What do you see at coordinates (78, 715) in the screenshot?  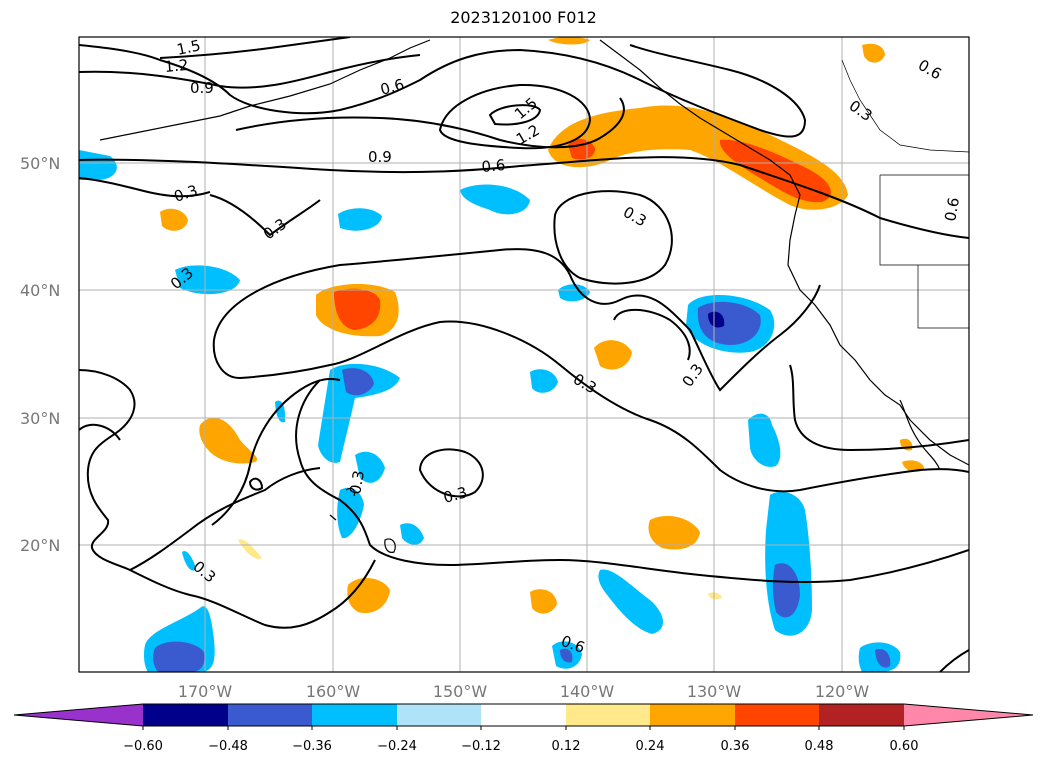 I see `colorbar-extend-low` at bounding box center [78, 715].